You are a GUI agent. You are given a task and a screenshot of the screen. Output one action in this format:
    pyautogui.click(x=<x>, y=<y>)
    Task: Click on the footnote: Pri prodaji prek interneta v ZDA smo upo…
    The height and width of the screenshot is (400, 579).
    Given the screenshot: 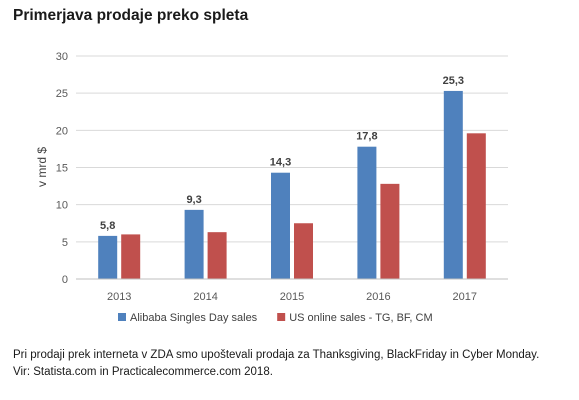 What is the action you would take?
    pyautogui.click(x=293, y=364)
    